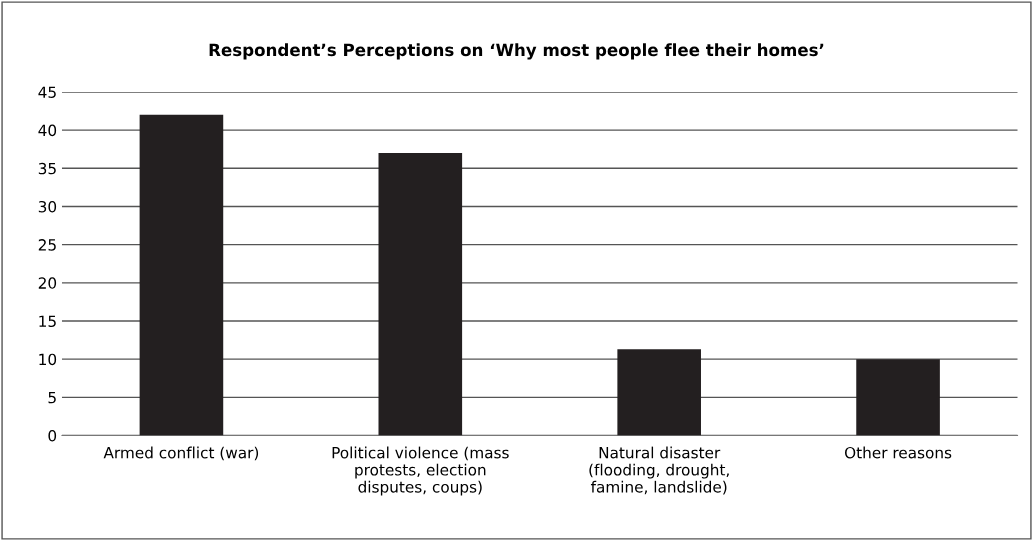 The height and width of the screenshot is (541, 1033). Describe the element at coordinates (47, 321) in the screenshot. I see `y-tick-label: 15` at that location.